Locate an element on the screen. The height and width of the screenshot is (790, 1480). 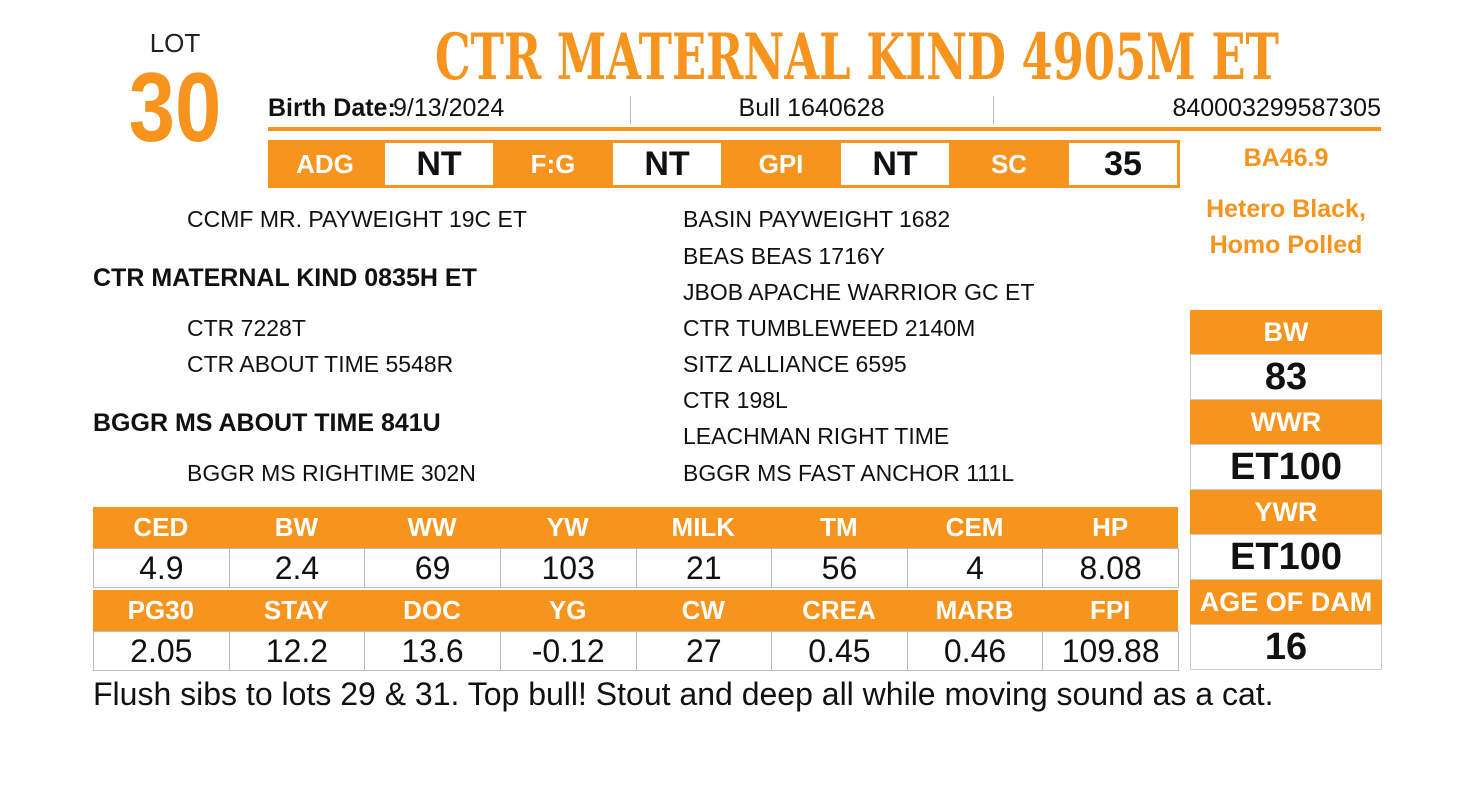
epd-header: PG30 is located at coordinates (161, 610).